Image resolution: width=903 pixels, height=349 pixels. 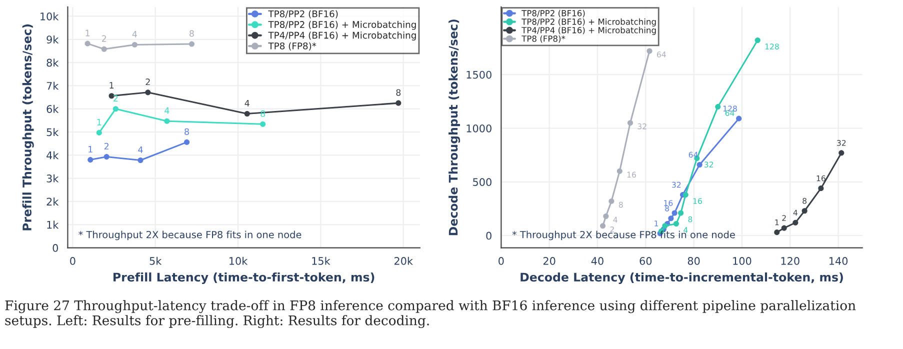 I want to click on x-tick-label: 80, so click(x=694, y=261).